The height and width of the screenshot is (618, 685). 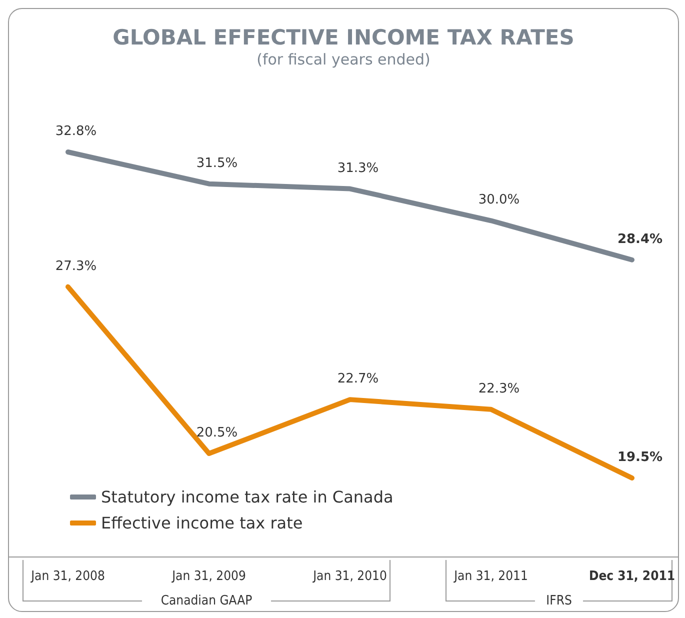 What do you see at coordinates (76, 266) in the screenshot?
I see `data-label: 27.3%` at bounding box center [76, 266].